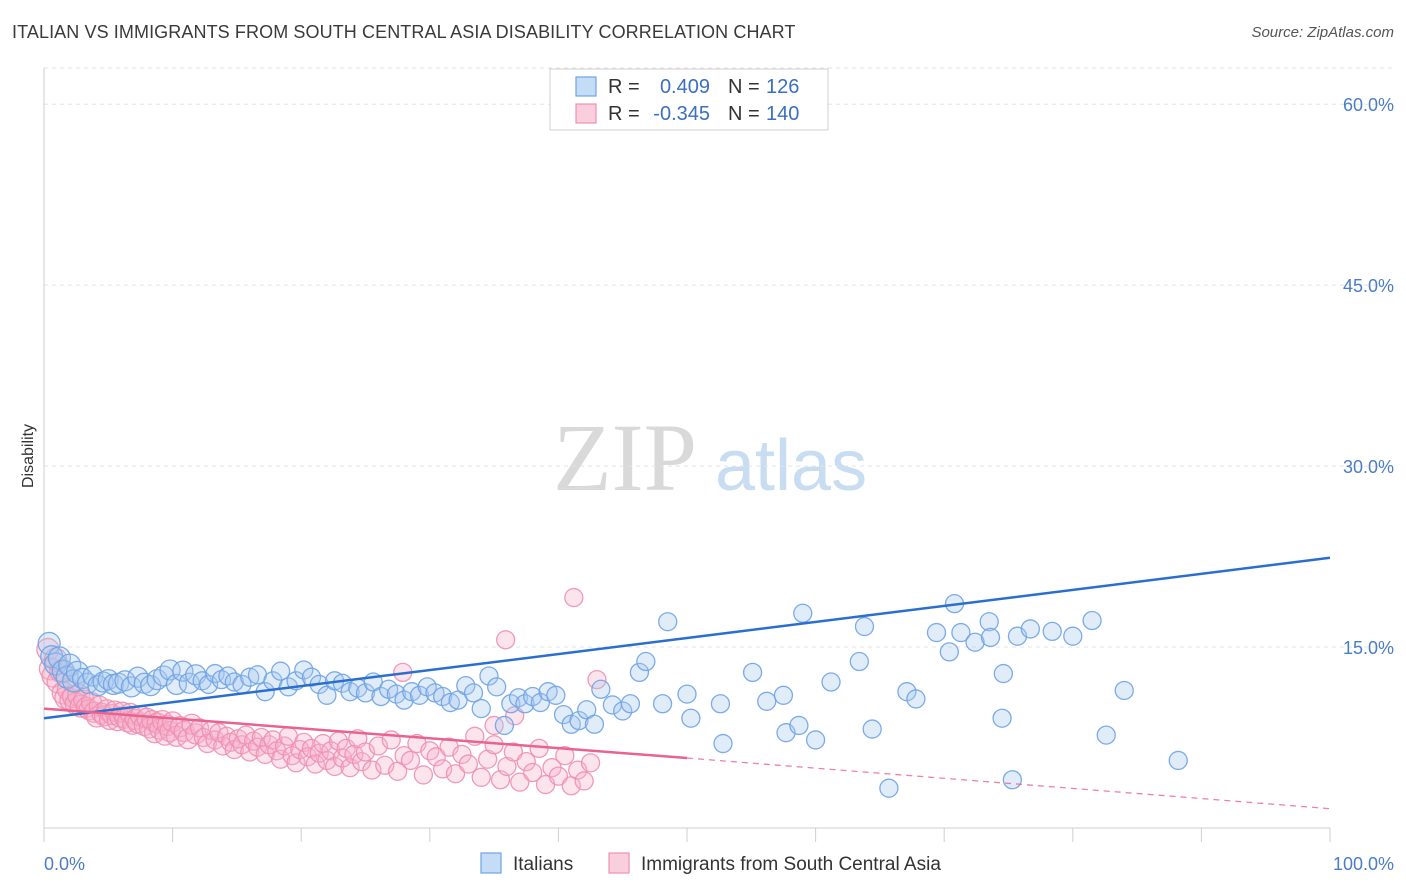  I want to click on x-tick-label-max: 100.0%, so click(1363, 864).